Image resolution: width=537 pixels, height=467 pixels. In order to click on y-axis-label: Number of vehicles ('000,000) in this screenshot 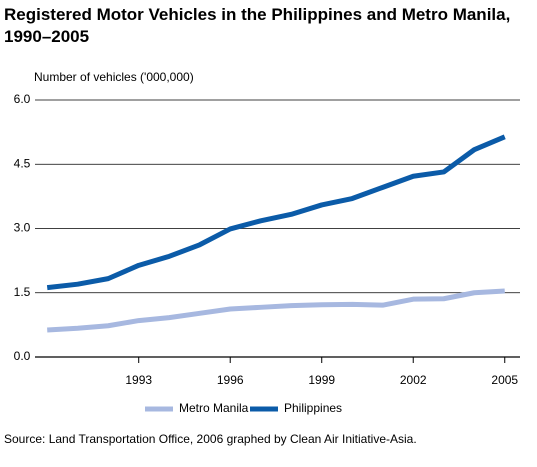, I will do `click(114, 77)`.